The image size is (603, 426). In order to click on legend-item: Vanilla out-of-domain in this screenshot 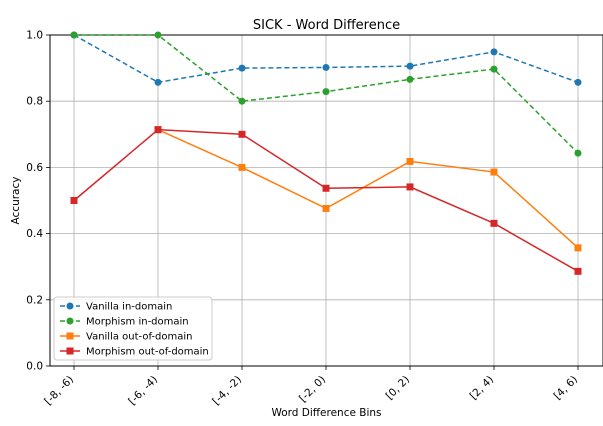, I will do `click(126, 337)`.